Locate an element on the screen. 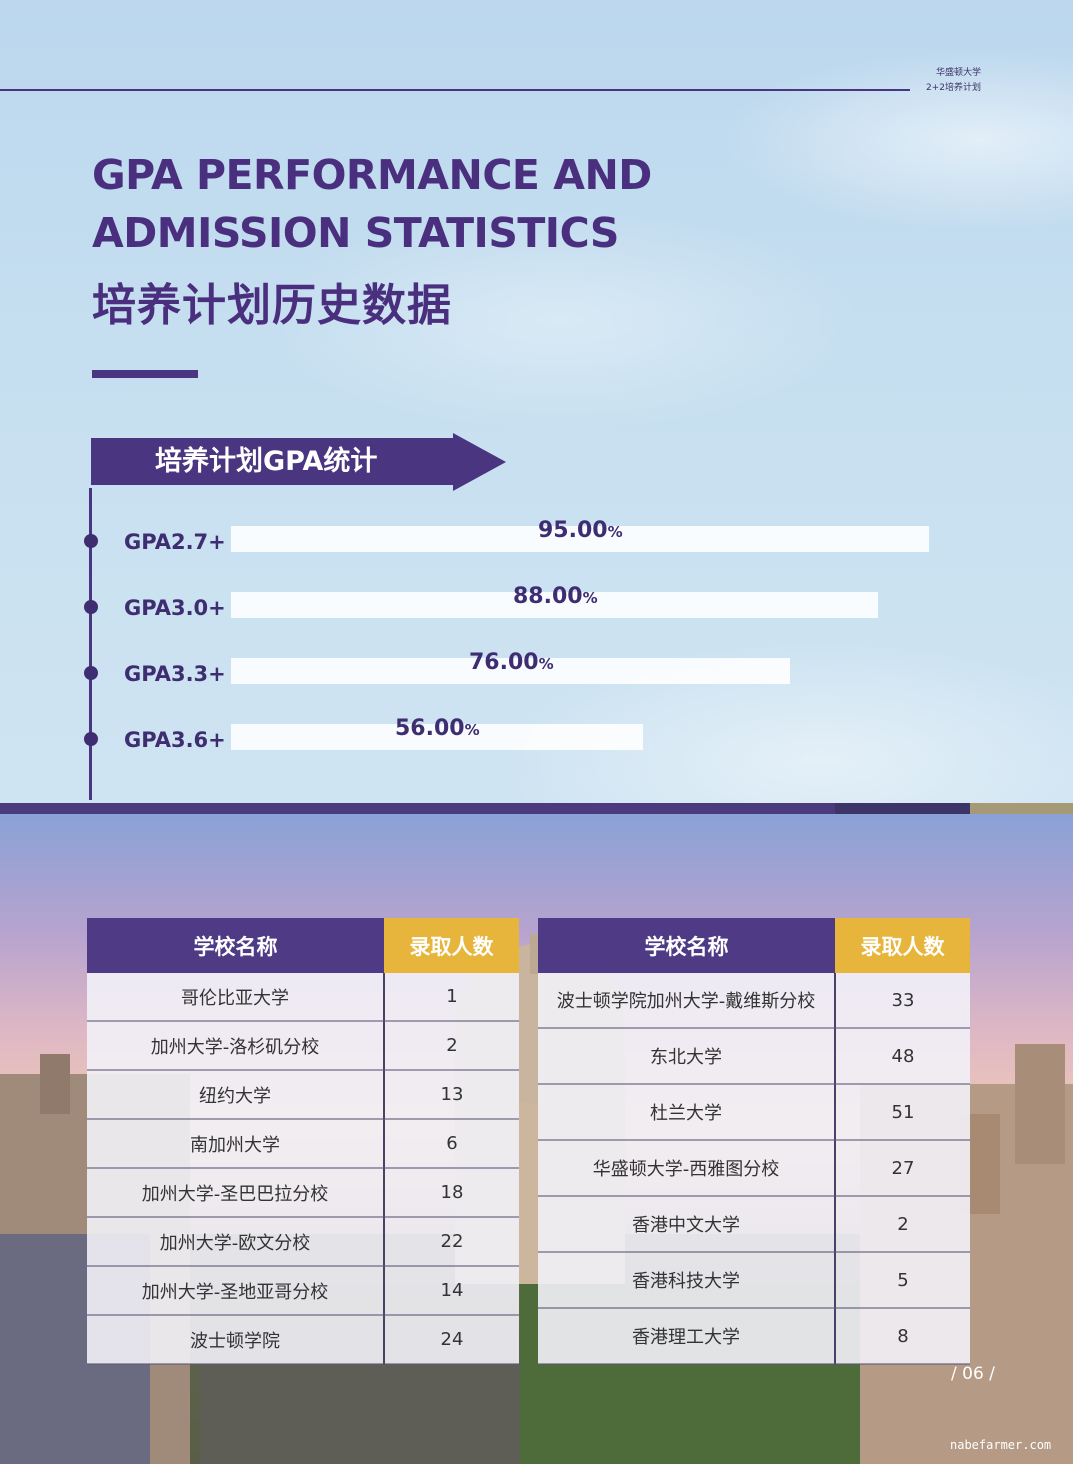 This screenshot has width=1073, height=1464. divider-band-dark is located at coordinates (902, 808).